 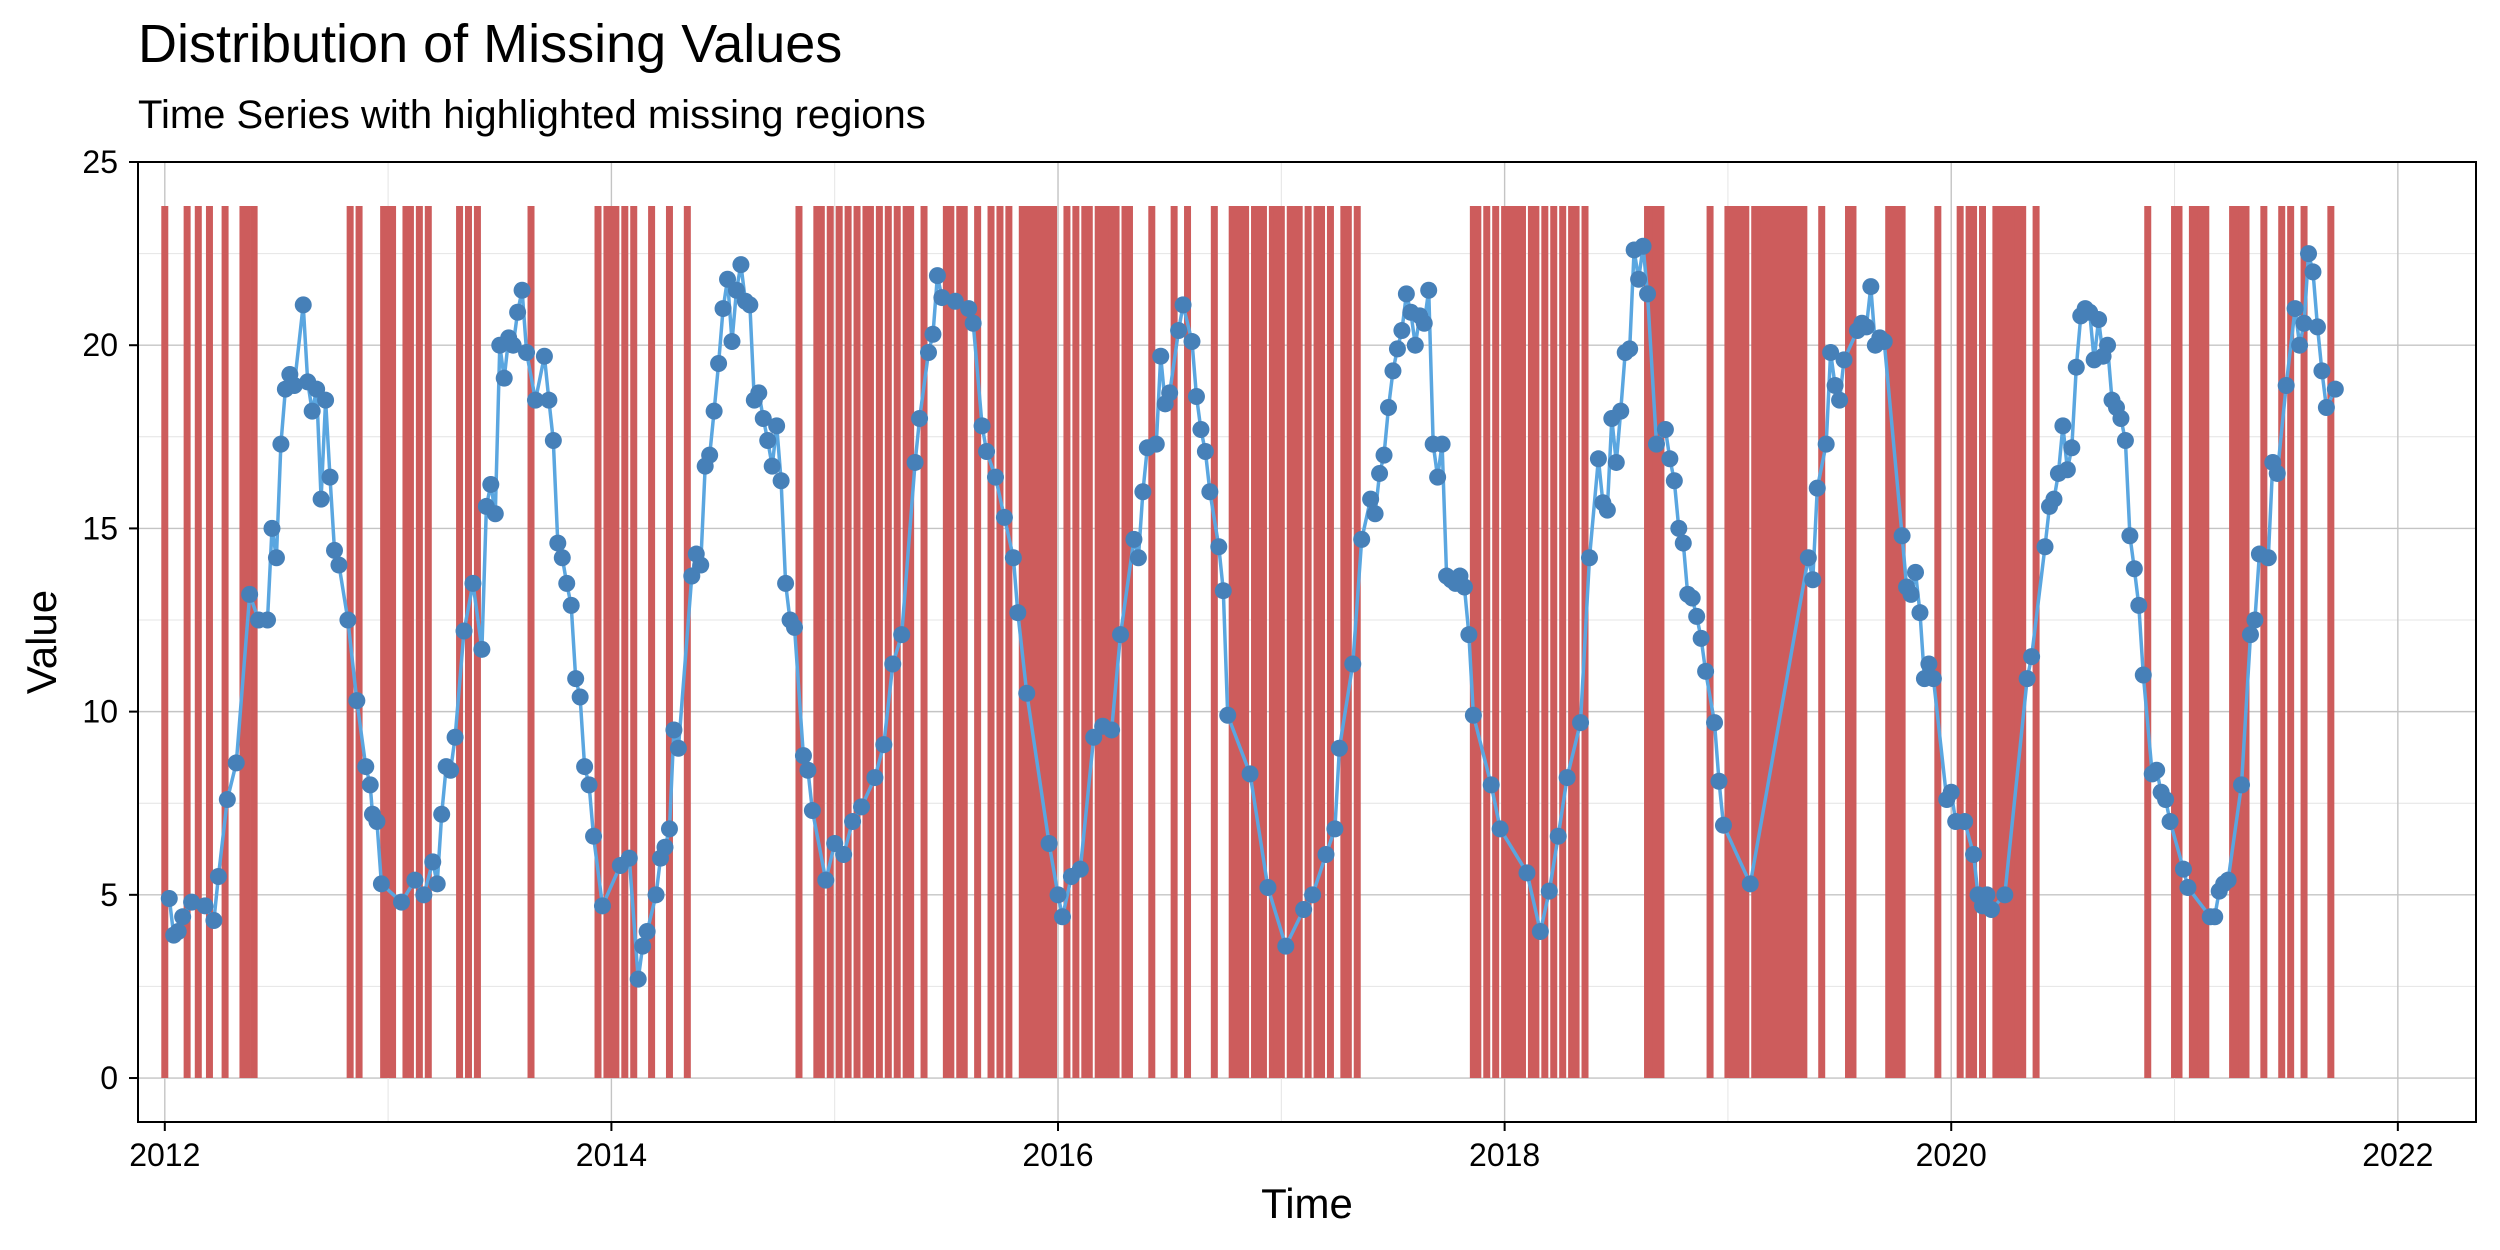 I want to click on x-axis-title: Time, so click(x=1307, y=1203).